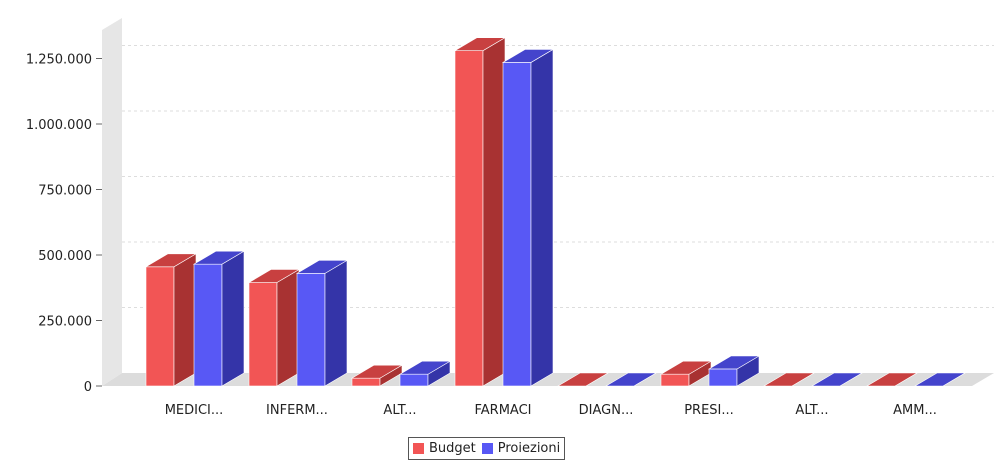 This screenshot has width=996, height=462. I want to click on y-tick-label: 1.250.000, so click(59, 60).